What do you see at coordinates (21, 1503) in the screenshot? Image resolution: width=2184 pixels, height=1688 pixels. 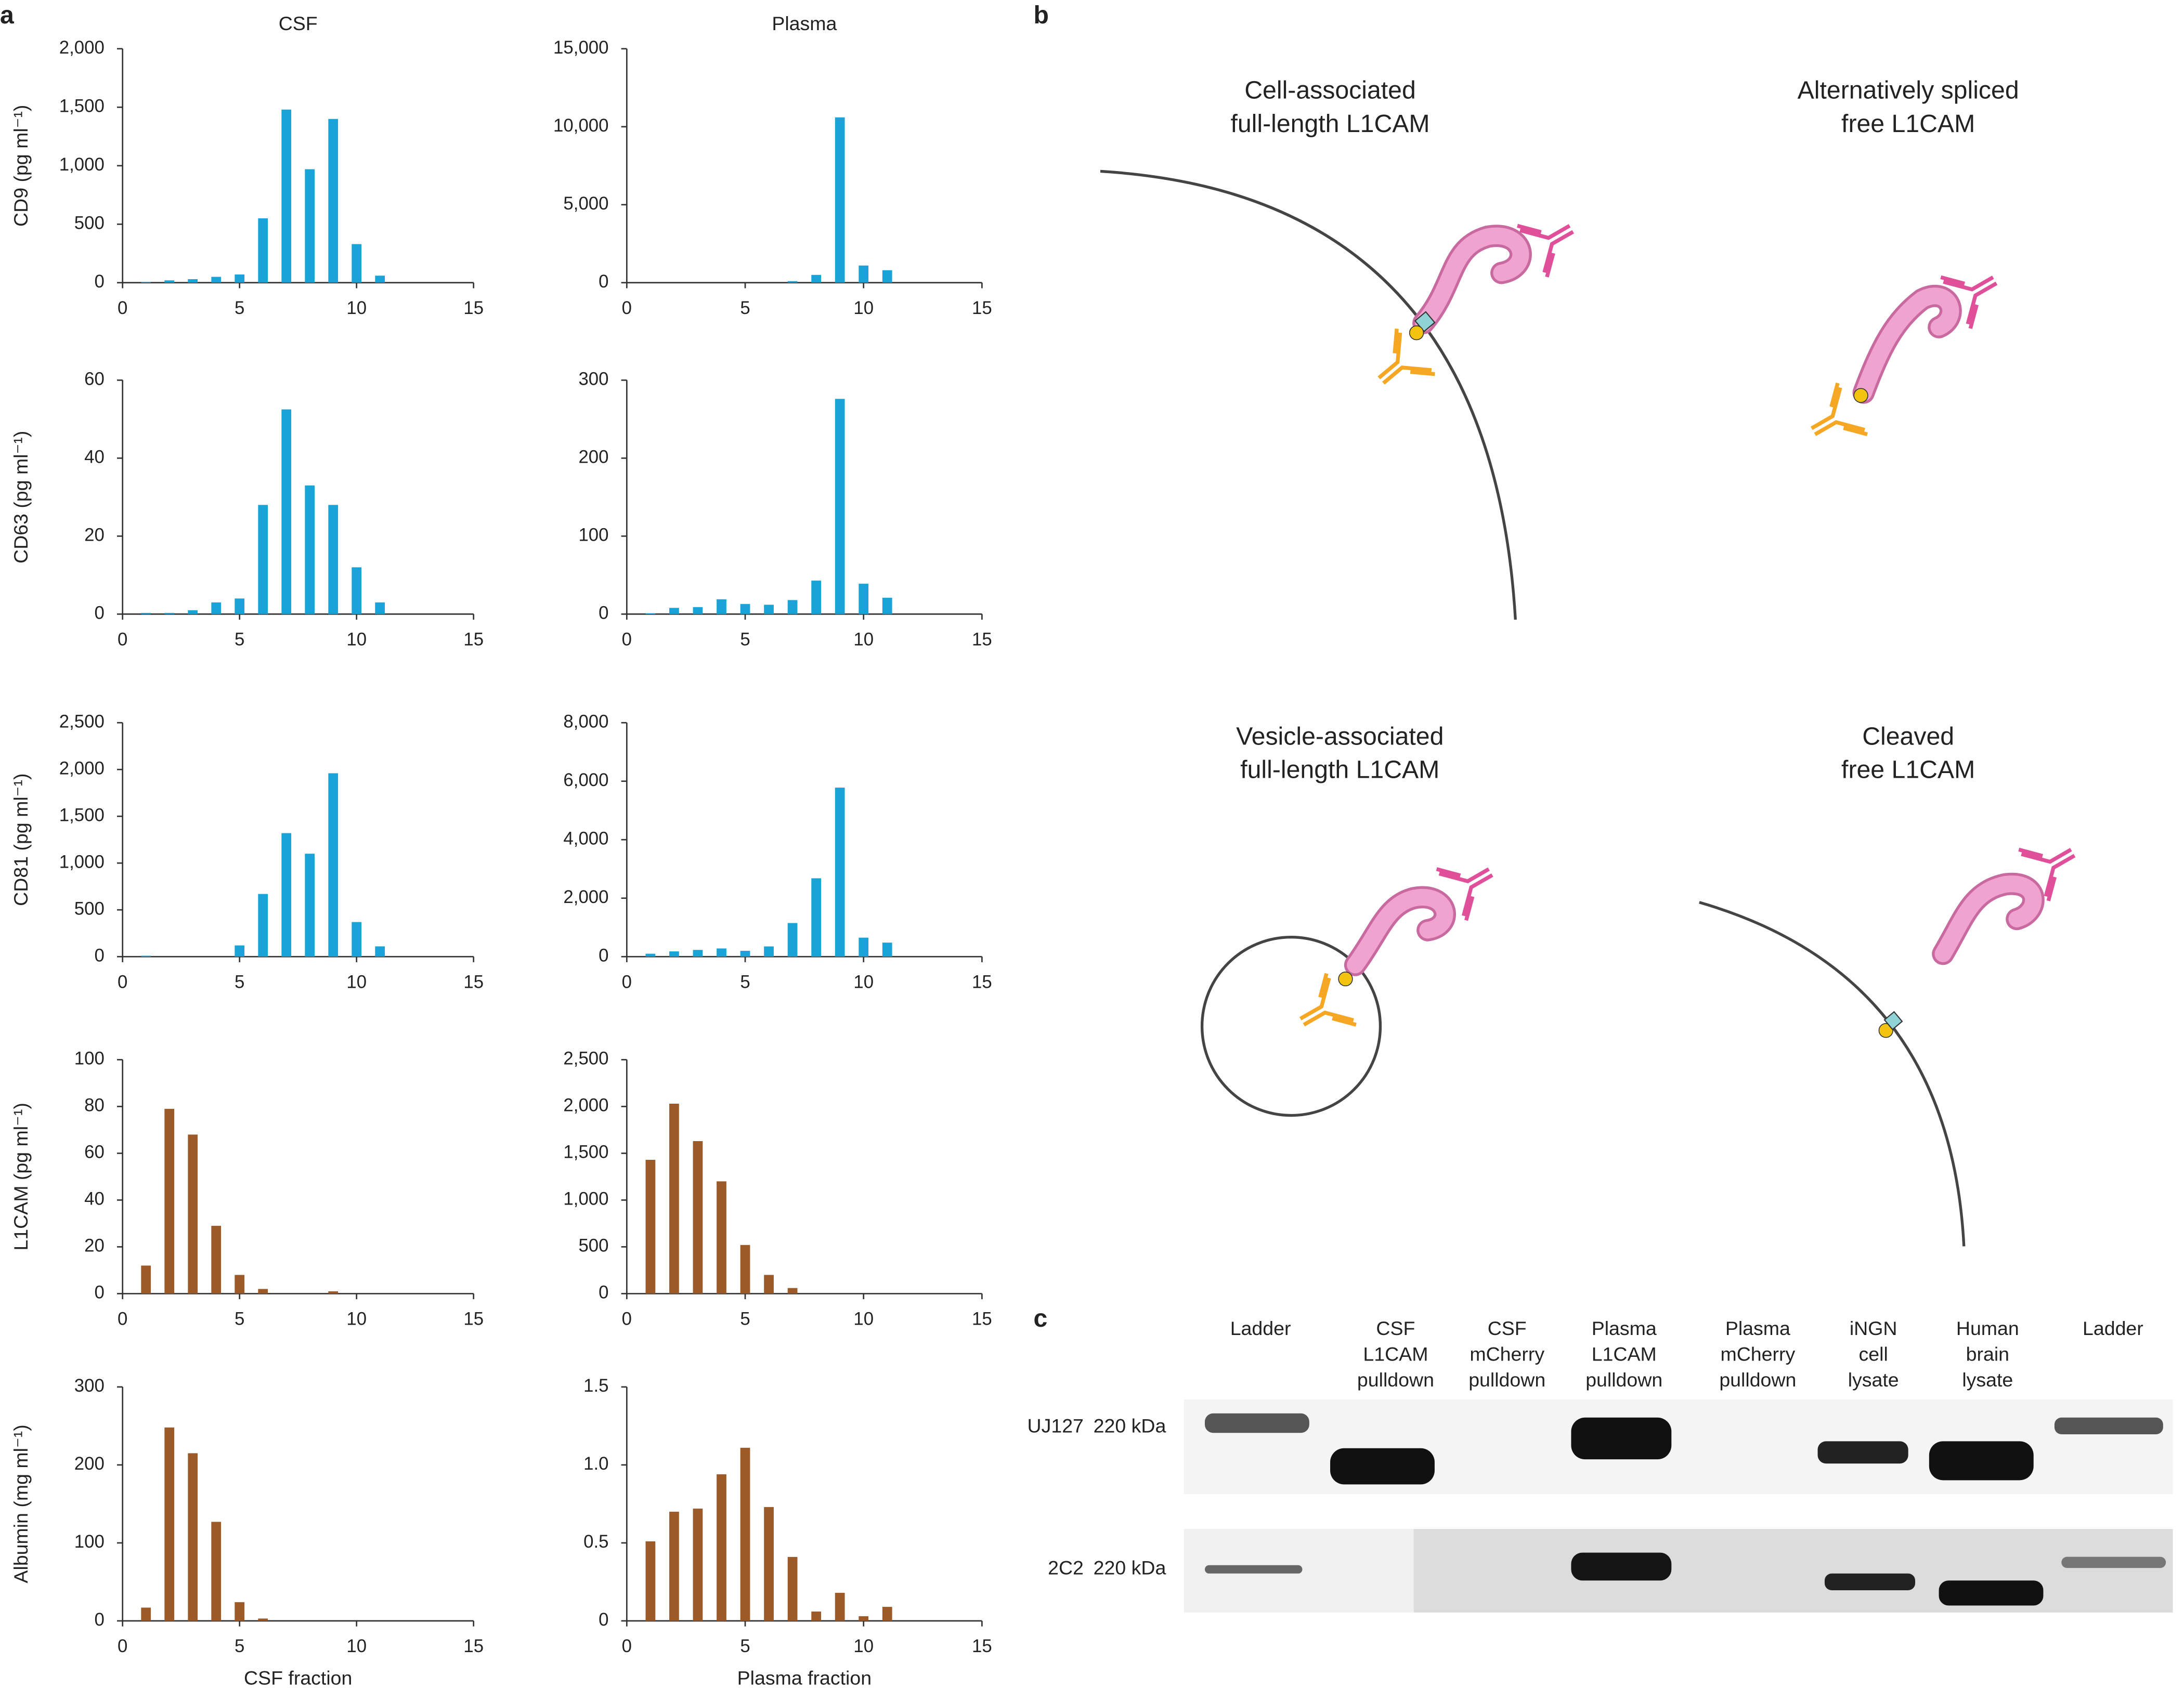 I see `y-axis-label: Albumin (mg ml⁻¹)` at bounding box center [21, 1503].